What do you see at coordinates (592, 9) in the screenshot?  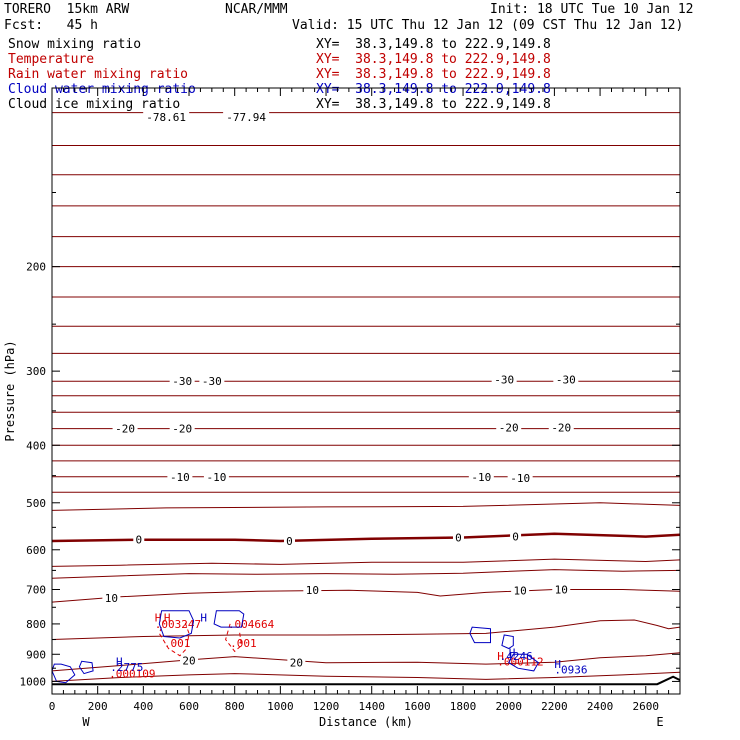 I see `init-time: Init: 18 UTC Tue 10 Jan 12` at bounding box center [592, 9].